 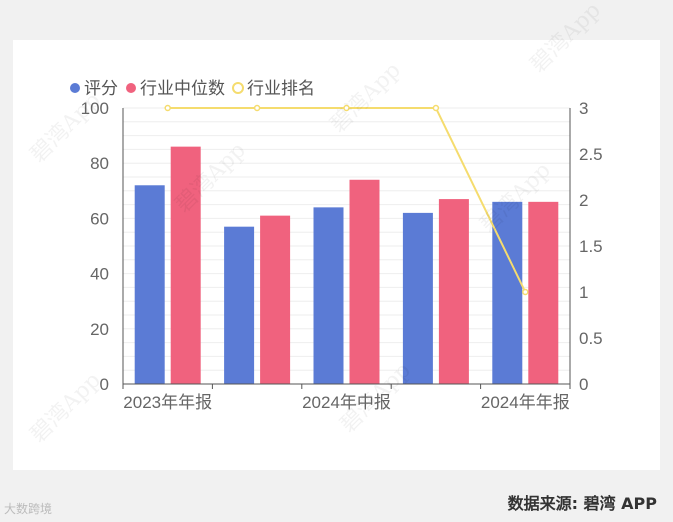 What do you see at coordinates (583, 200) in the screenshot?
I see `y-right-tick-label: 2` at bounding box center [583, 200].